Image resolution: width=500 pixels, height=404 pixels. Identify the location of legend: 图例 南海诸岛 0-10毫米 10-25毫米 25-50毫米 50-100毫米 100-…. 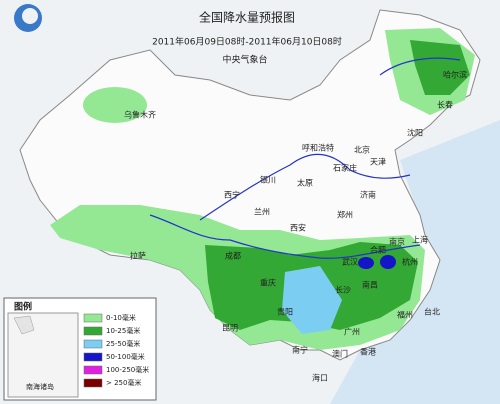
(80, 349).